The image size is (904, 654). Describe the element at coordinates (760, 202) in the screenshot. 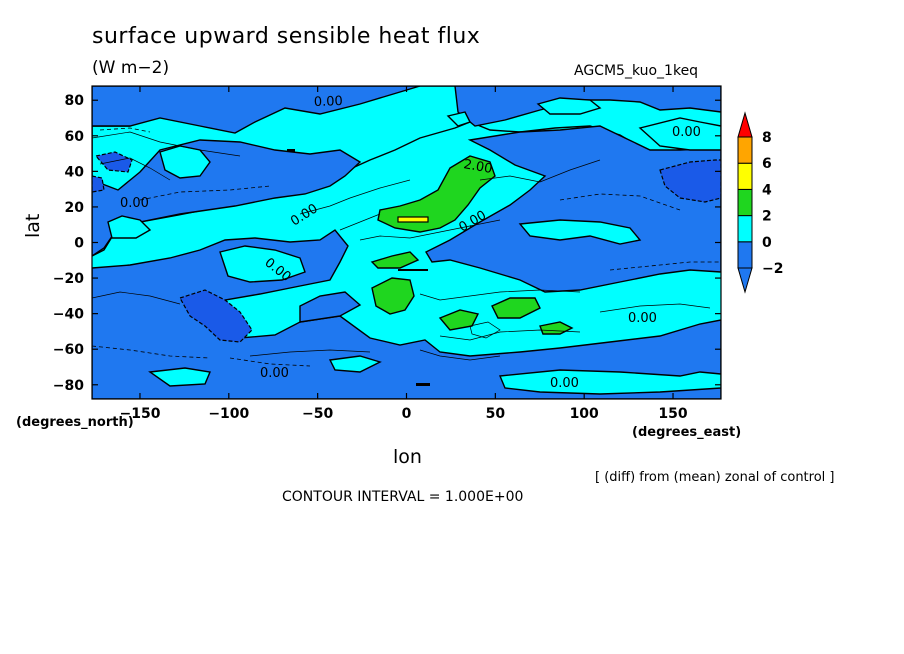

I see `colorbar: −2 0 2 4 6 8` at that location.